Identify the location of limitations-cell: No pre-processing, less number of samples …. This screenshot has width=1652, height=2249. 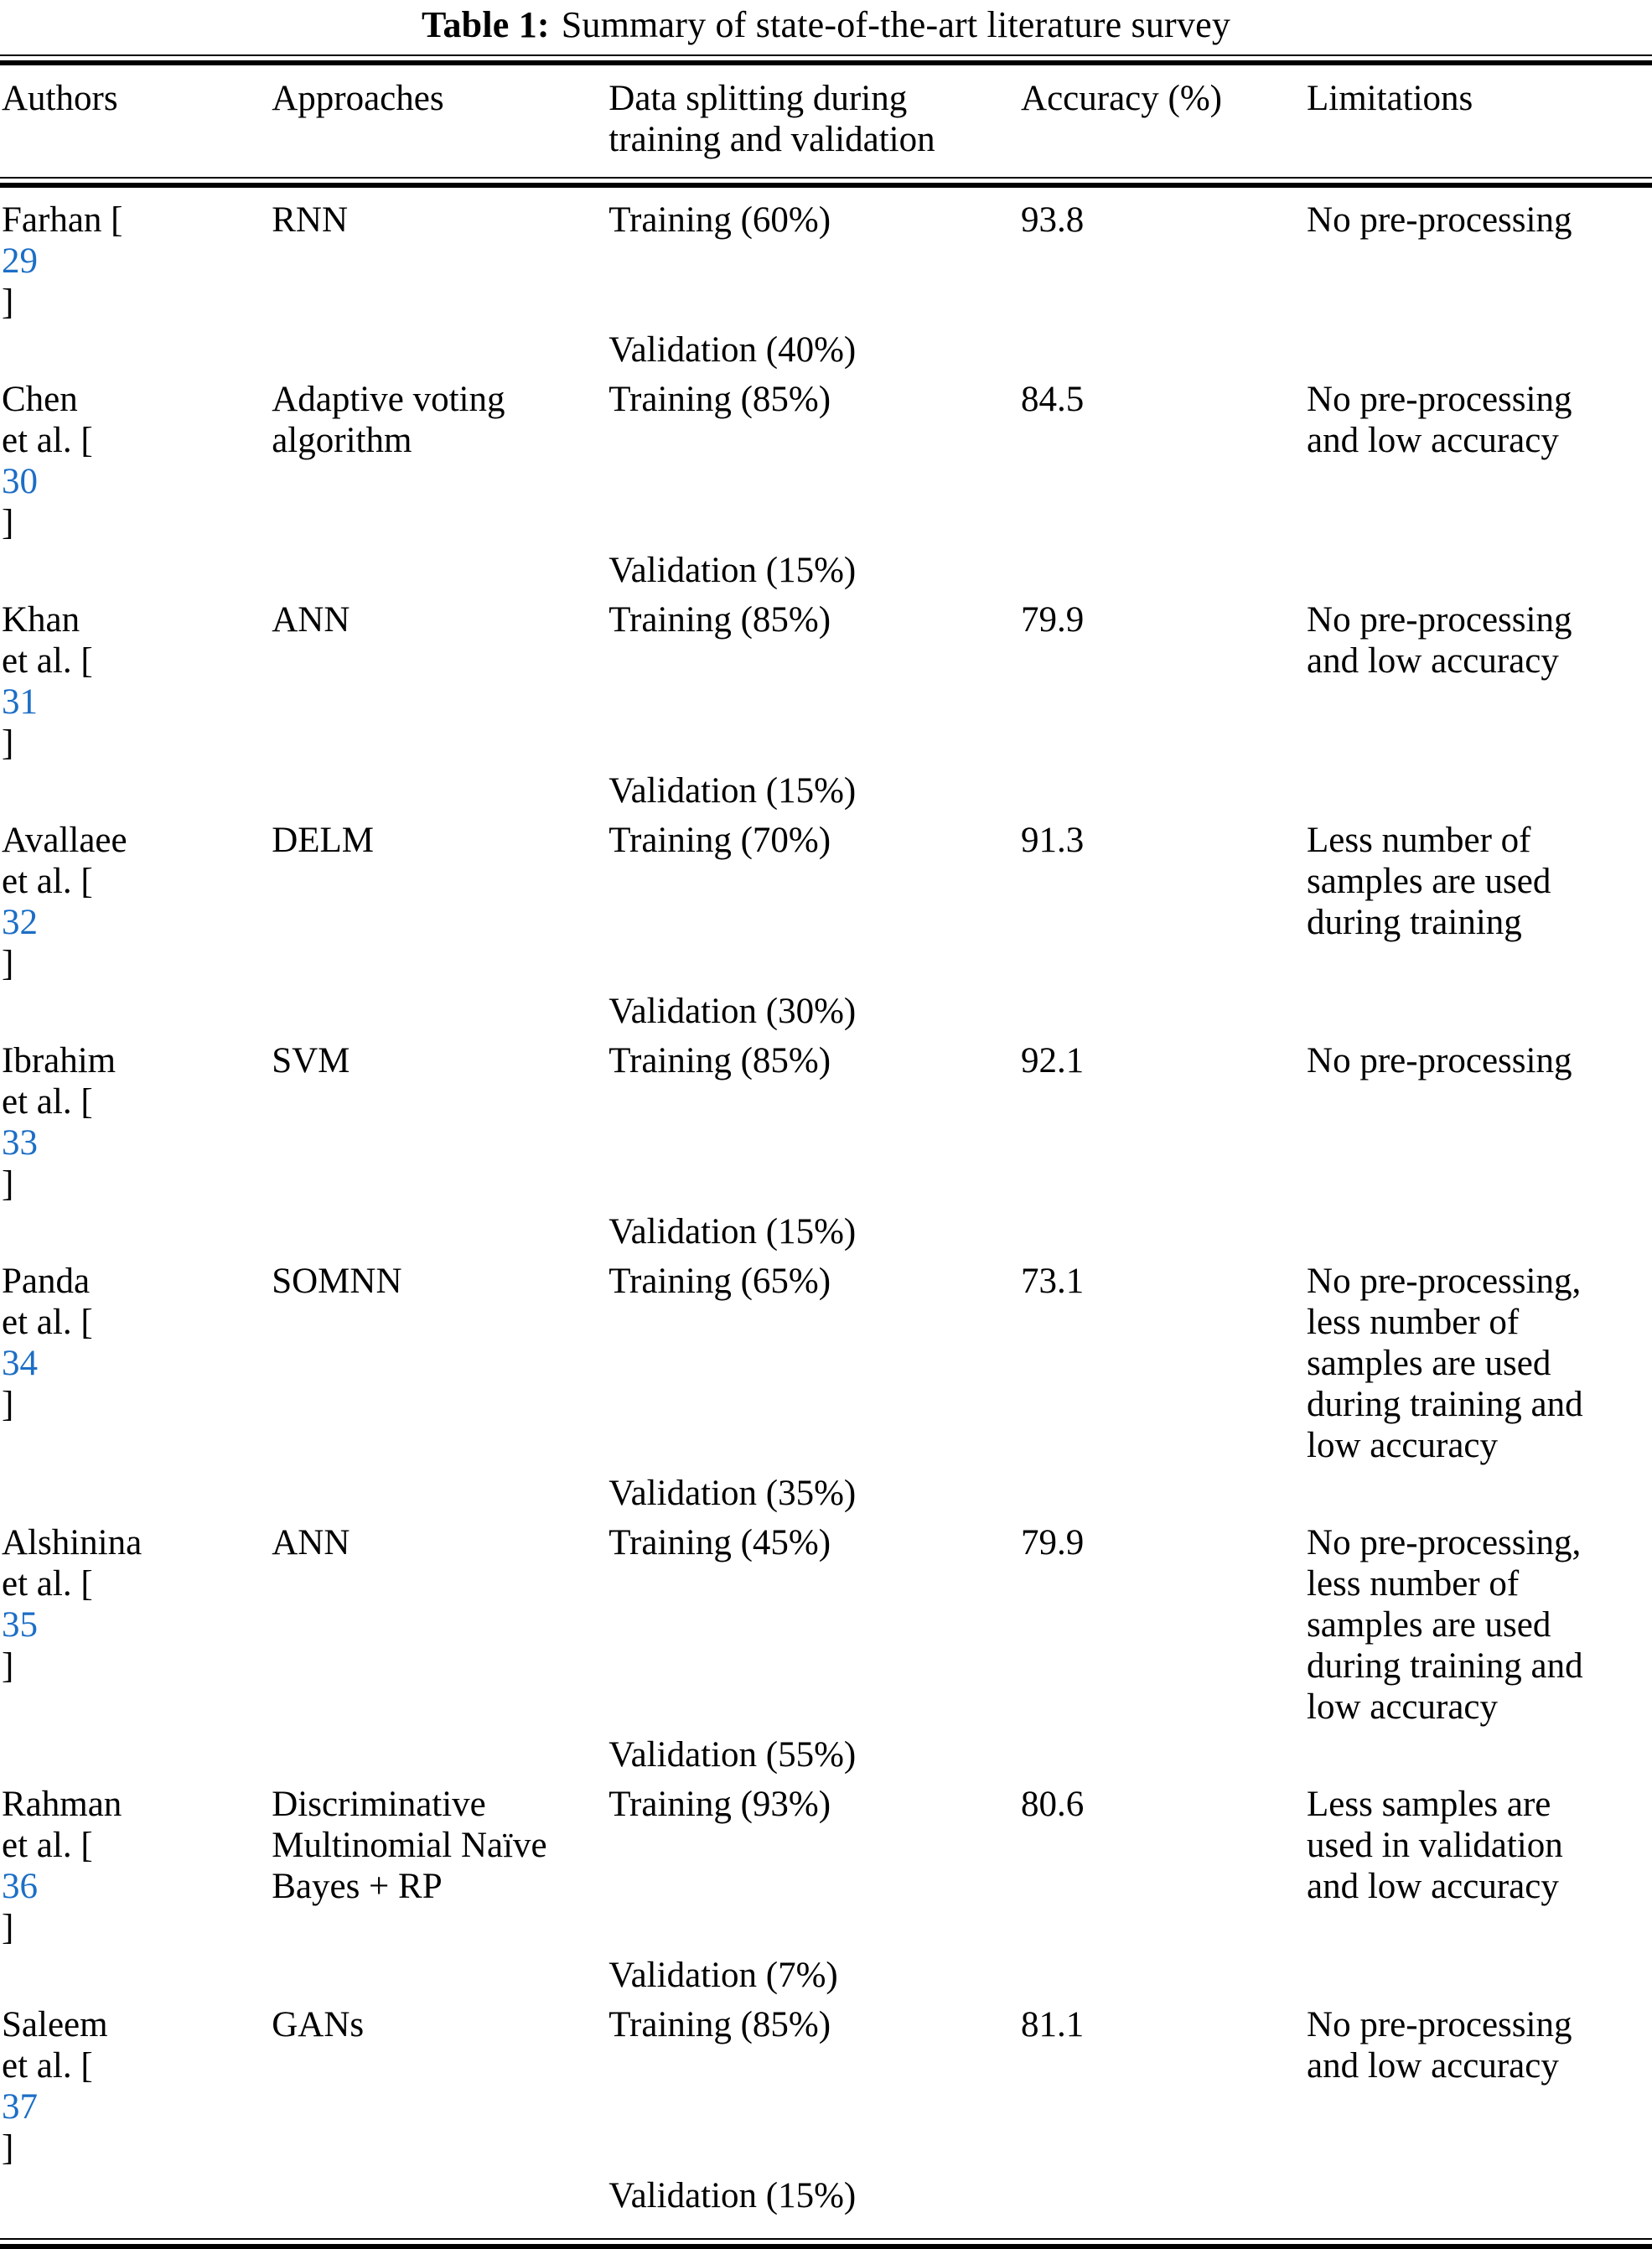
(1479, 1363).